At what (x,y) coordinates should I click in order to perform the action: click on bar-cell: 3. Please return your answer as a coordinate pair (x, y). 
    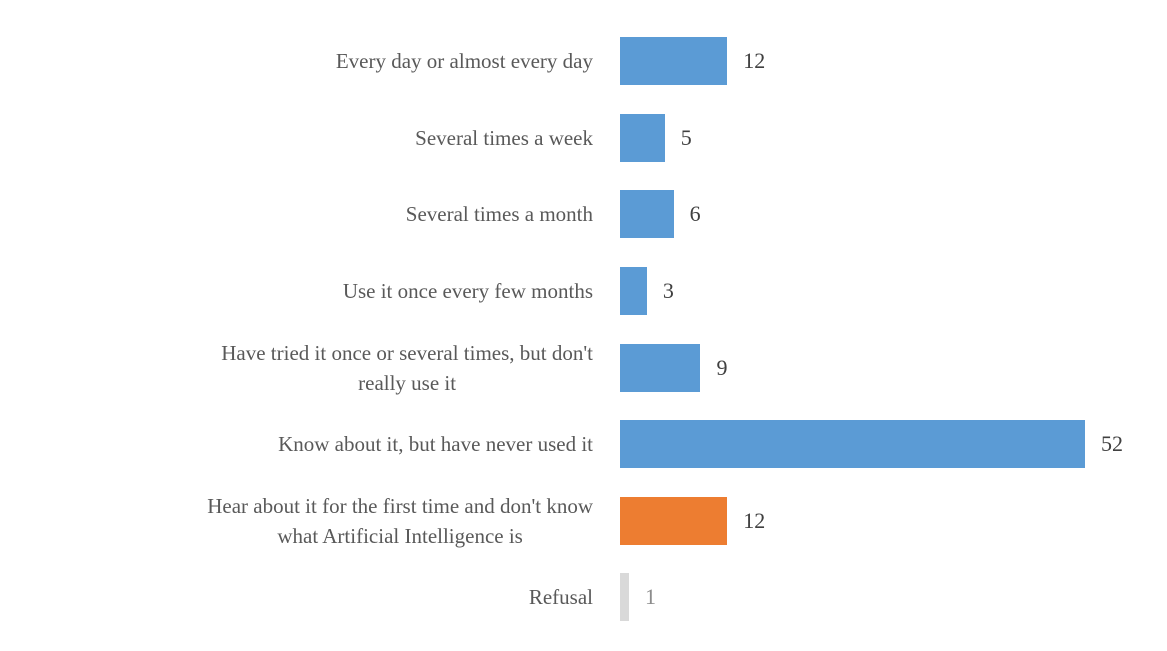
    Looking at the image, I should click on (880, 291).